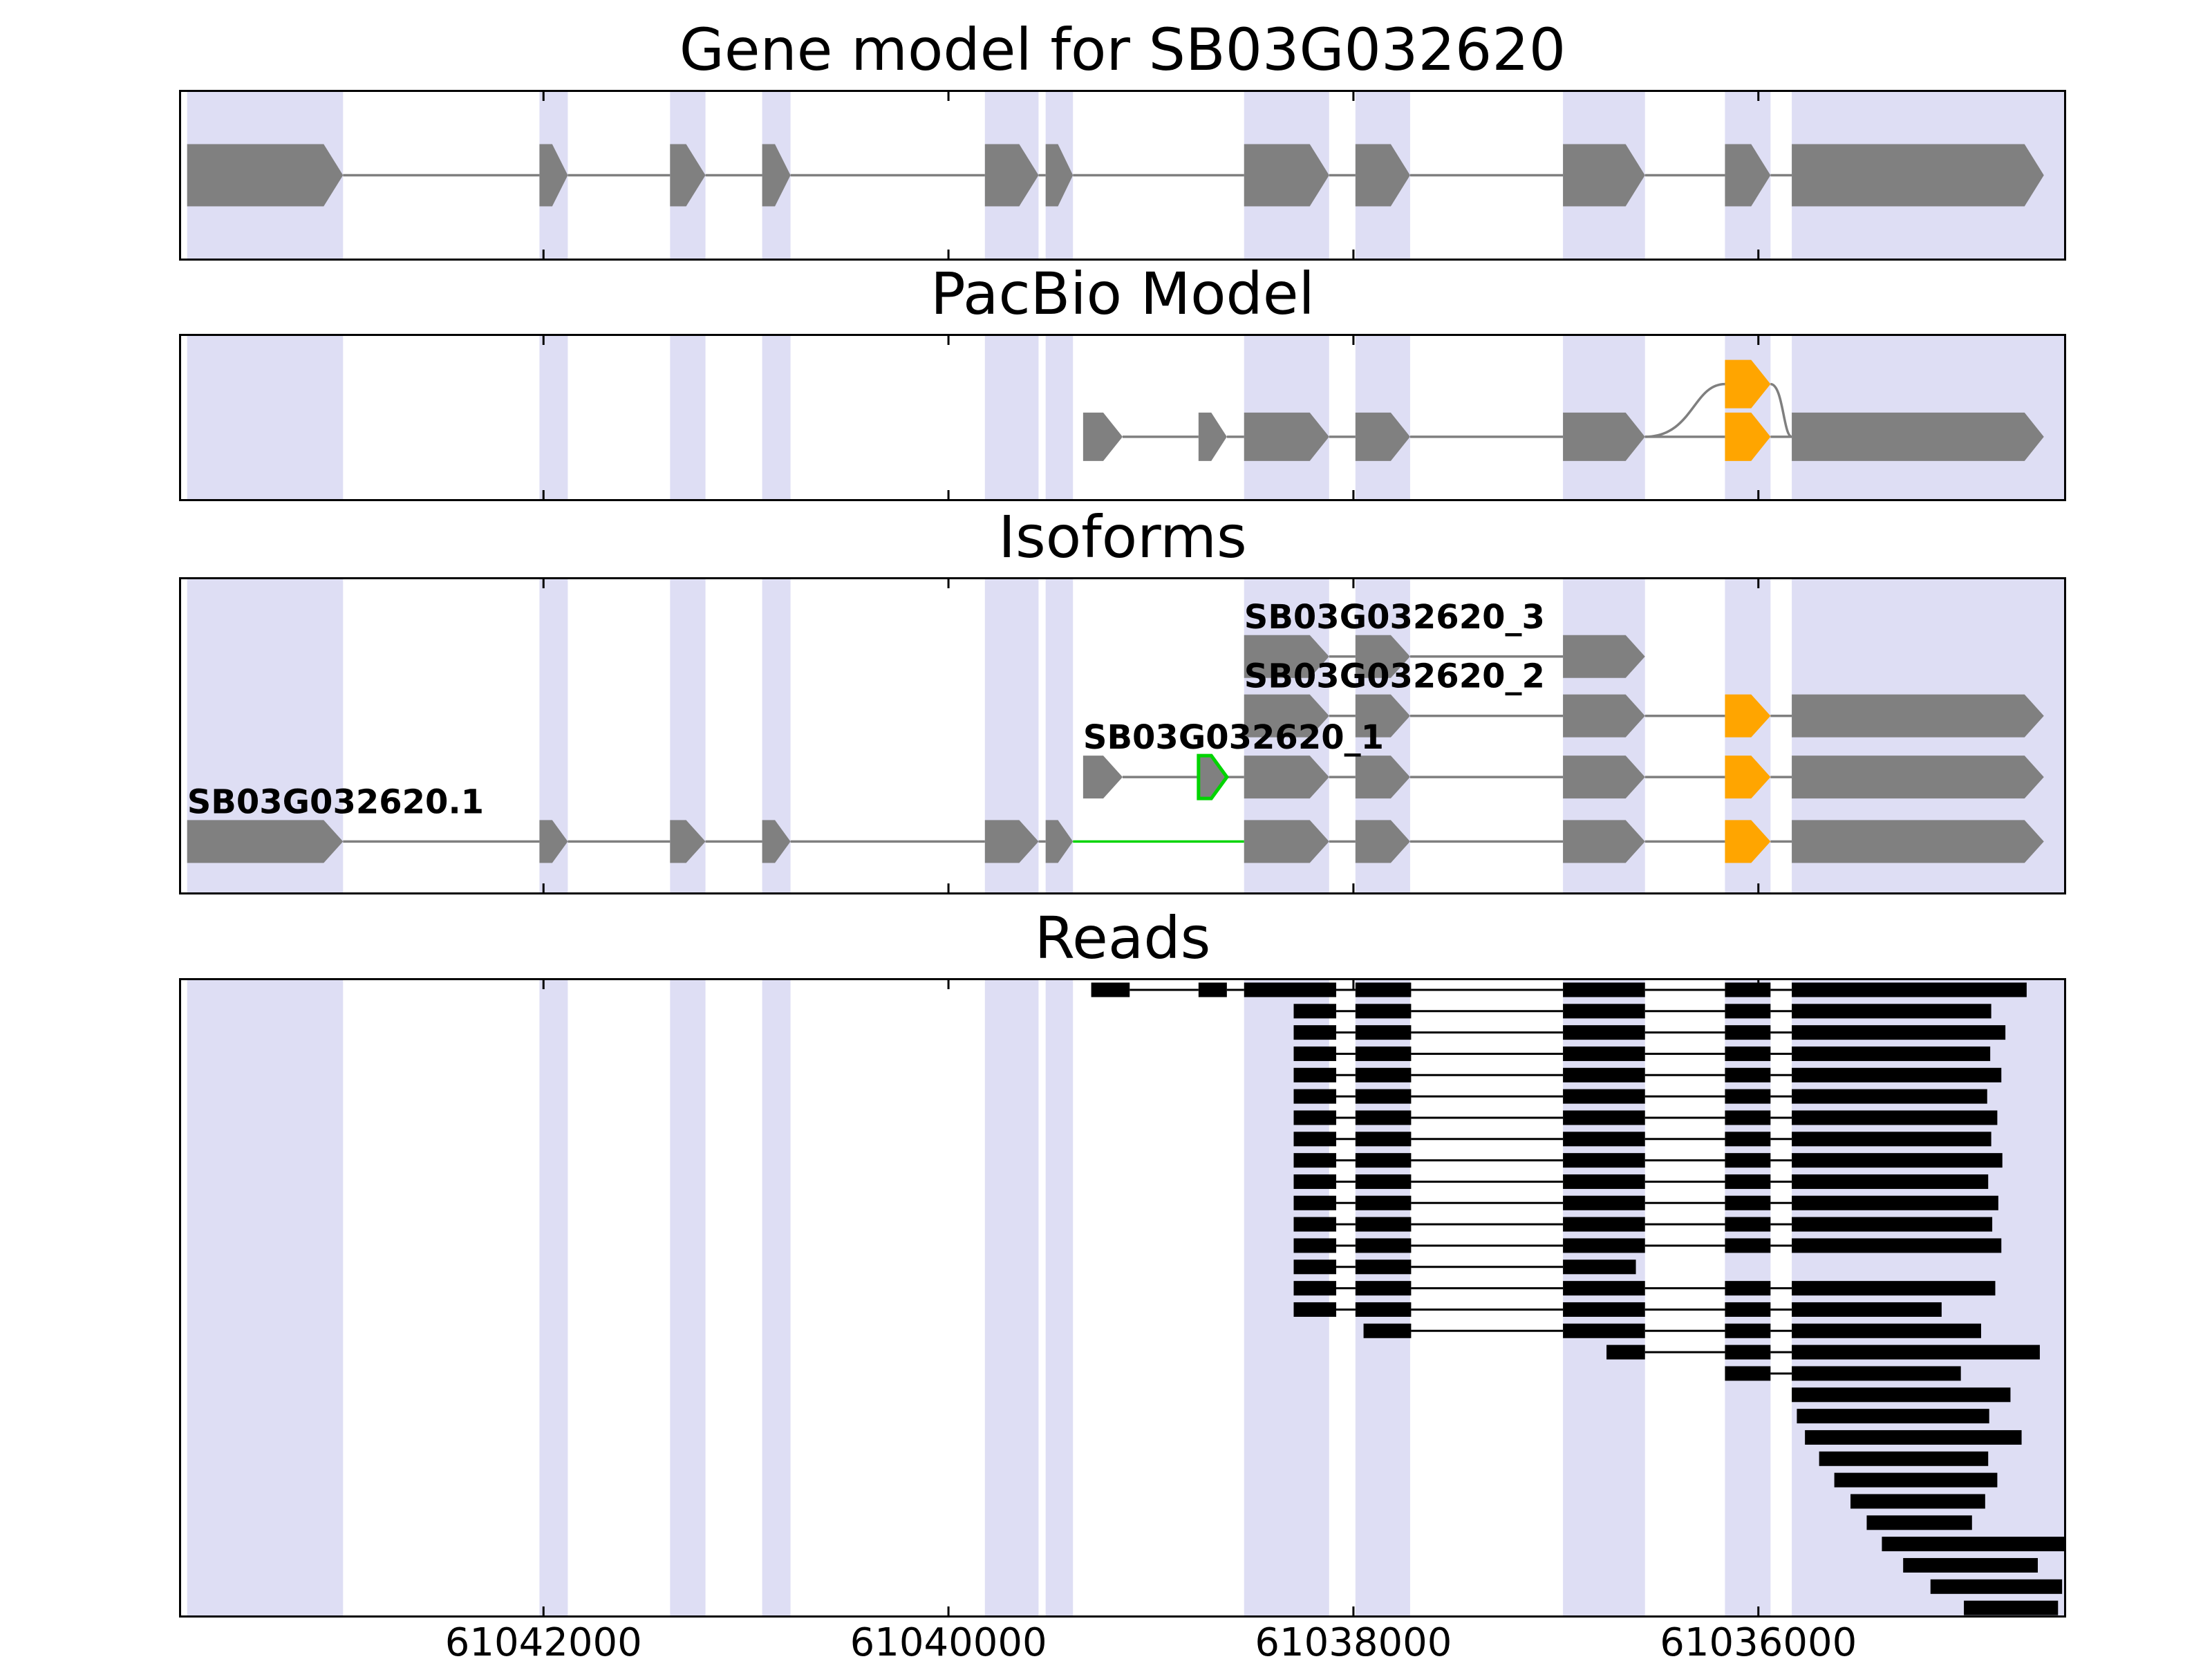  I want to click on isoforms-title: Isoforms, so click(1122, 537).